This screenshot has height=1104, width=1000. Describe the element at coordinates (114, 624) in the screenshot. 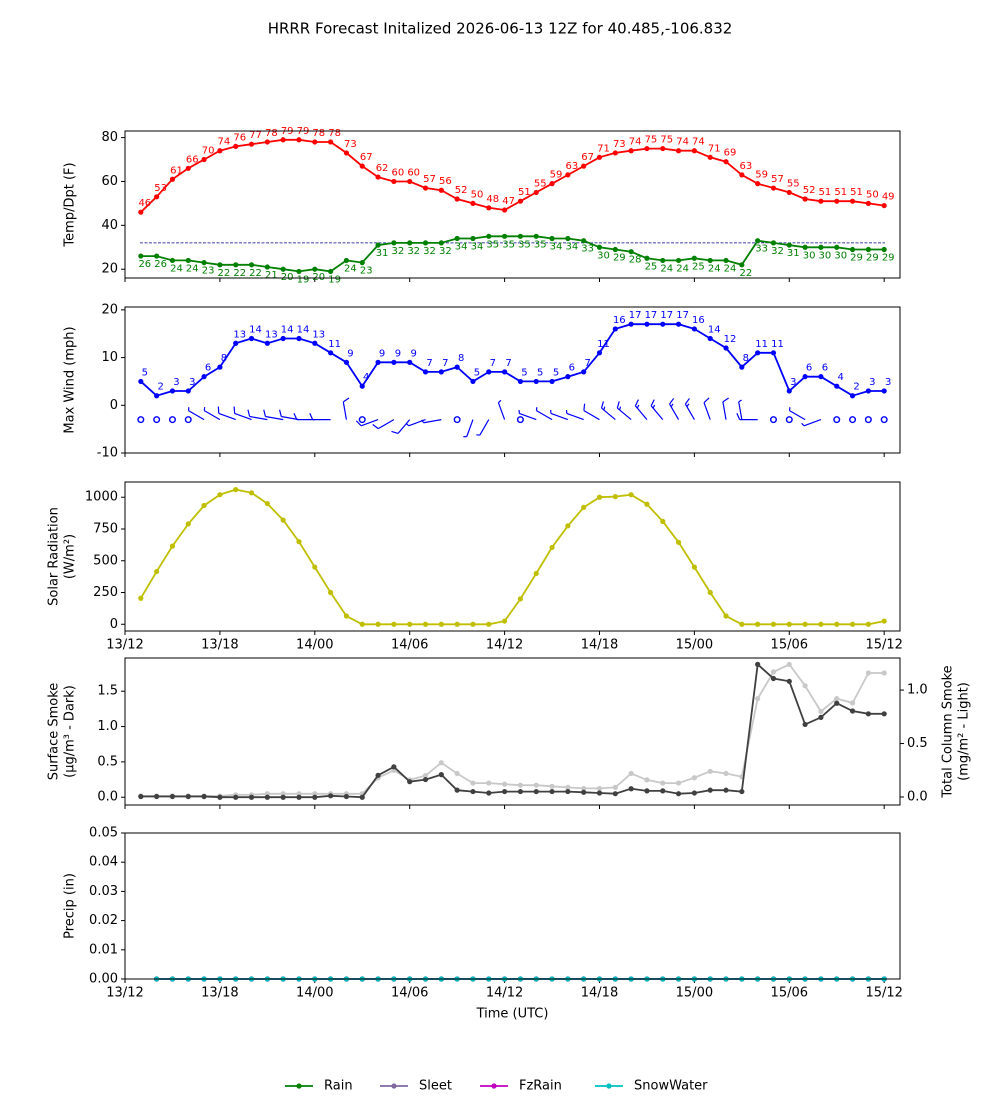

I see `y-tick-label: 0` at that location.